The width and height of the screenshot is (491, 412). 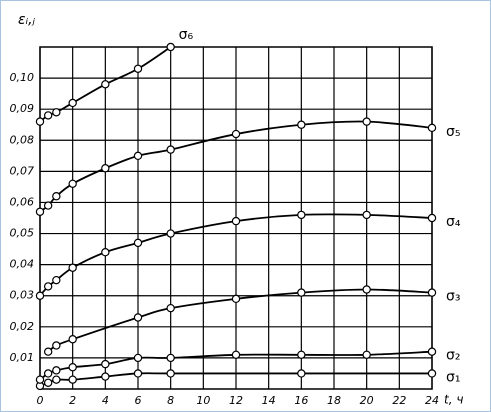 I want to click on x-tick-label: 12, so click(x=236, y=400).